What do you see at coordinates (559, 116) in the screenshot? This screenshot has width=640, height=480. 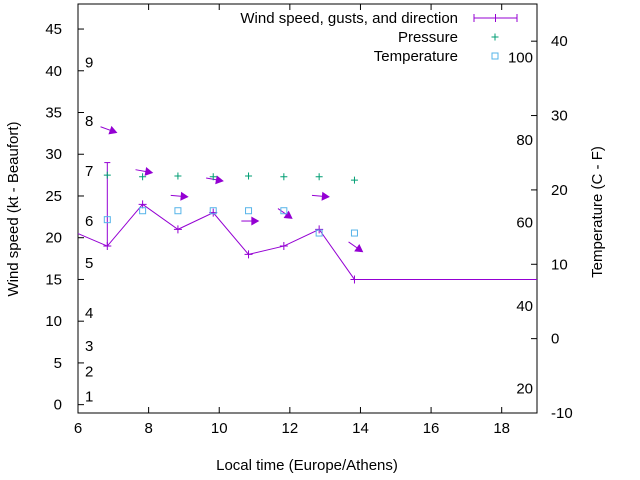 I see `y2-tick-label: 30` at bounding box center [559, 116].